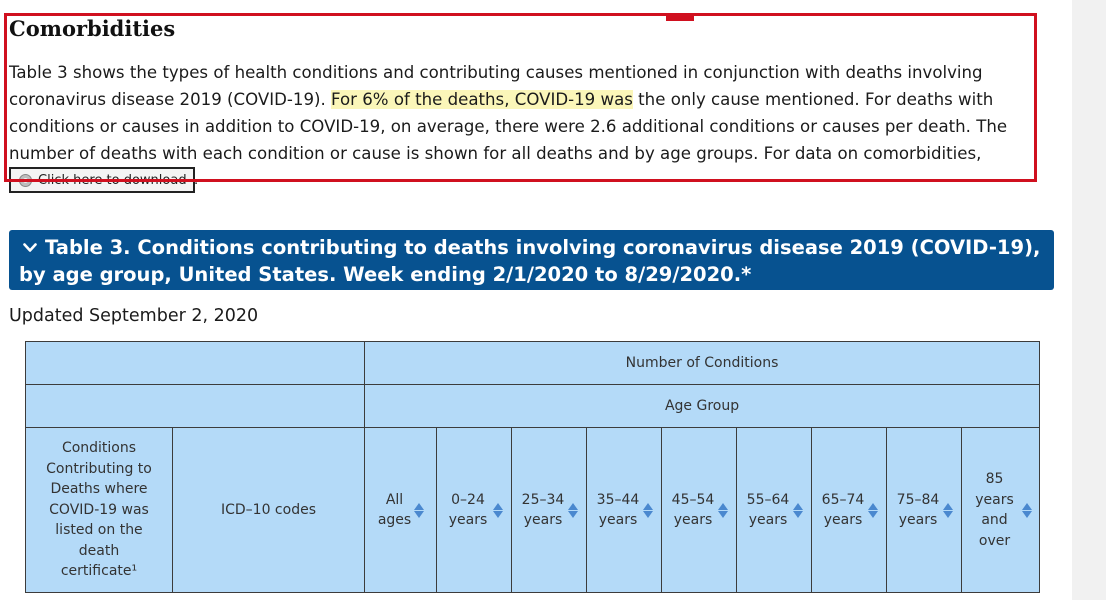  I want to click on col-45-54-header: 45–54 years, so click(699, 510).